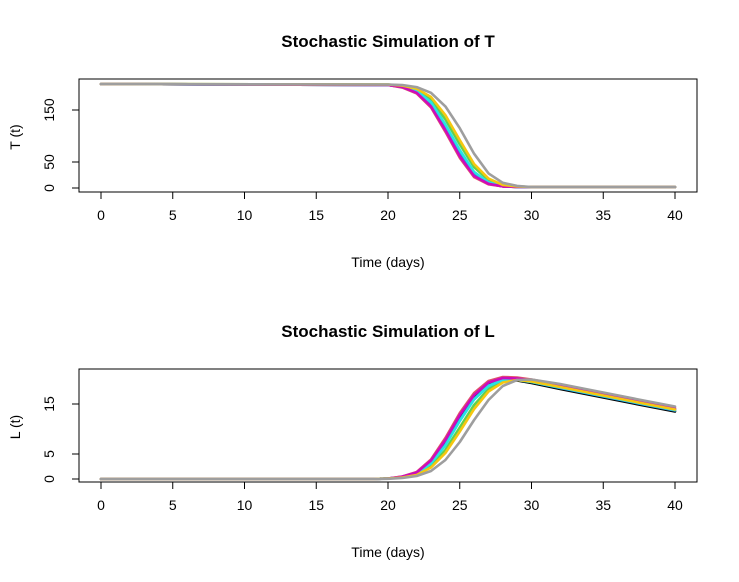  I want to click on chart-t-title: Stochastic Simulation of T, so click(388, 41).